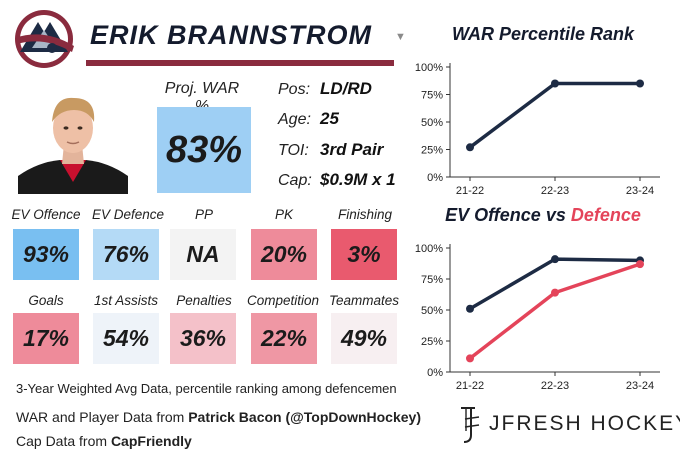 This screenshot has height=465, width=680. What do you see at coordinates (293, 150) in the screenshot?
I see `info-label: TOI:` at bounding box center [293, 150].